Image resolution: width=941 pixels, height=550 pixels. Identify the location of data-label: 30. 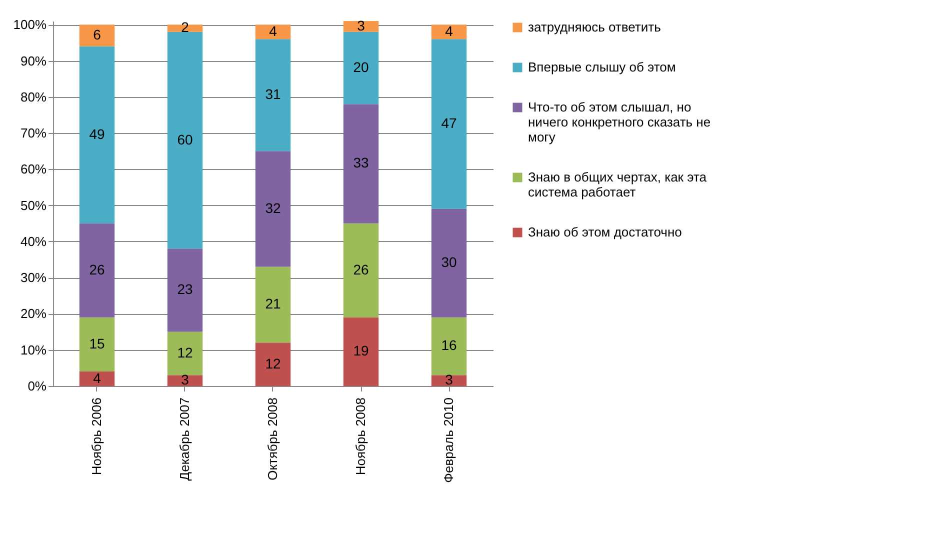
(449, 262).